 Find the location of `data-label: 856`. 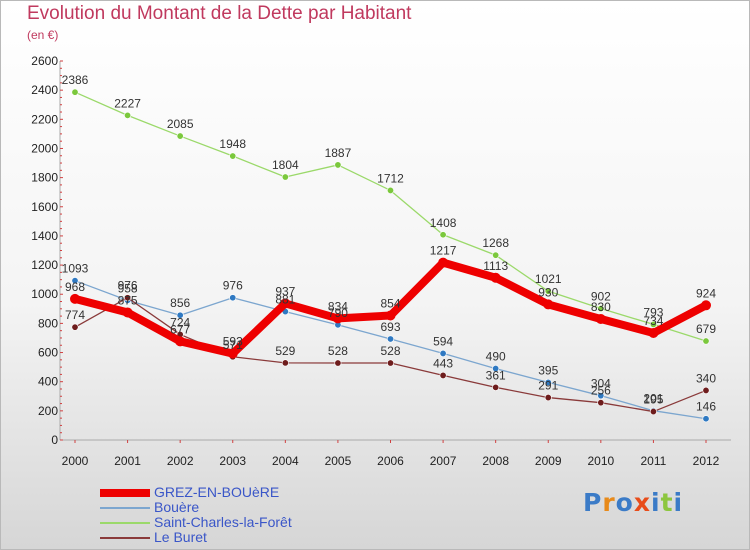

data-label: 856 is located at coordinates (180, 303).